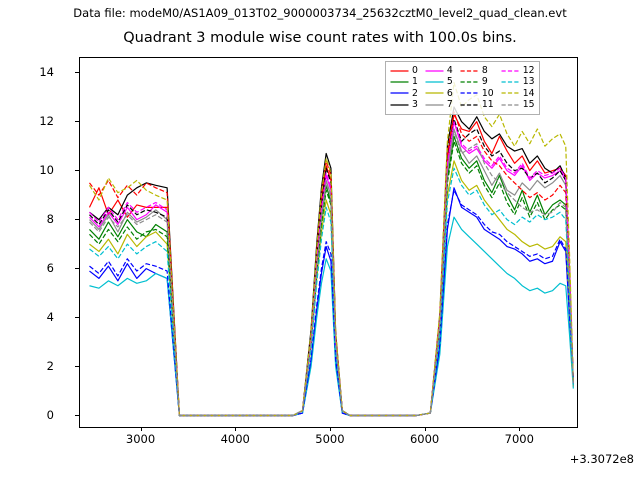  I want to click on legend-entry-8: 8, so click(477, 70).